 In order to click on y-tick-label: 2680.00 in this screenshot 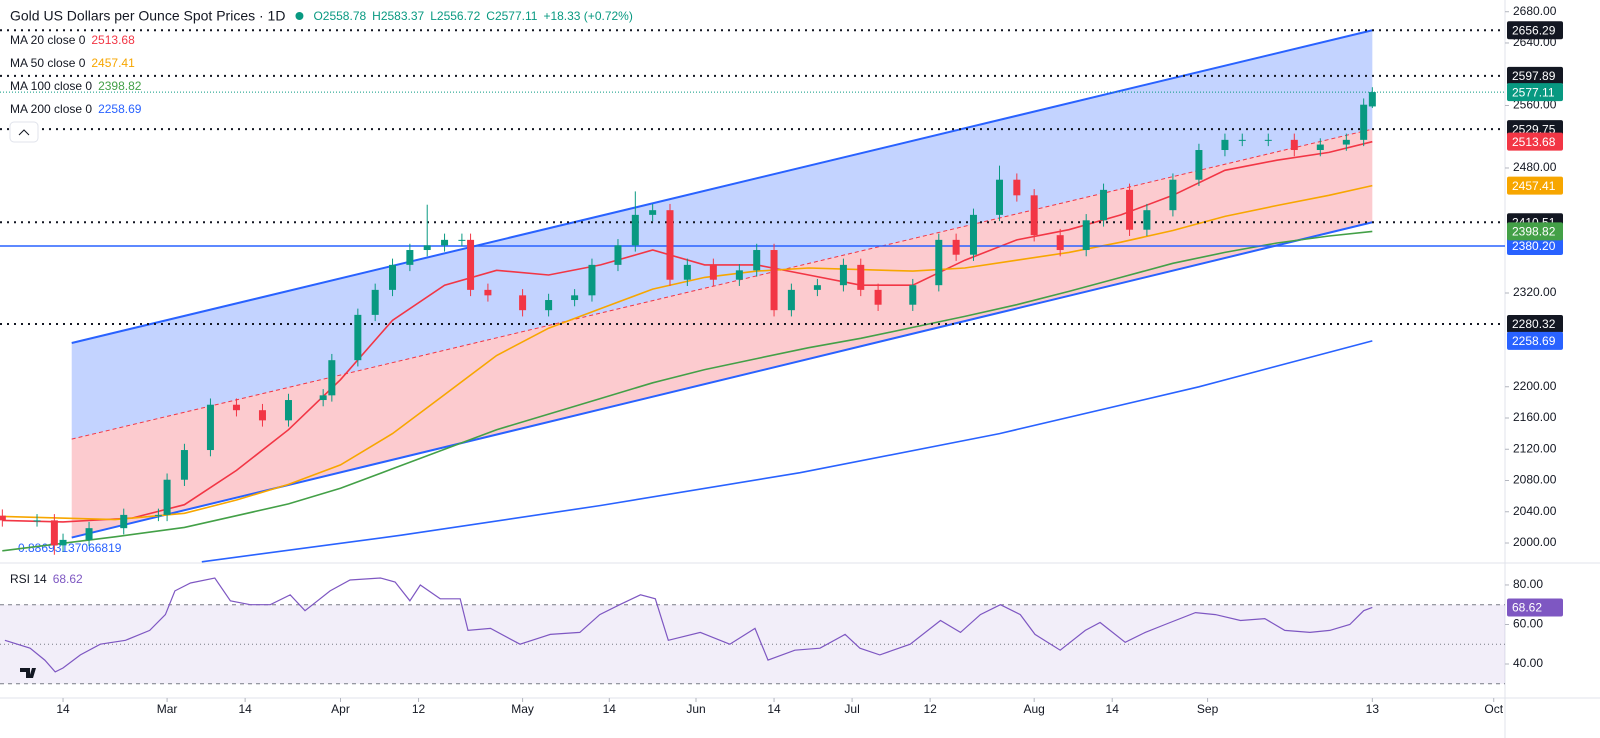, I will do `click(1535, 11)`.